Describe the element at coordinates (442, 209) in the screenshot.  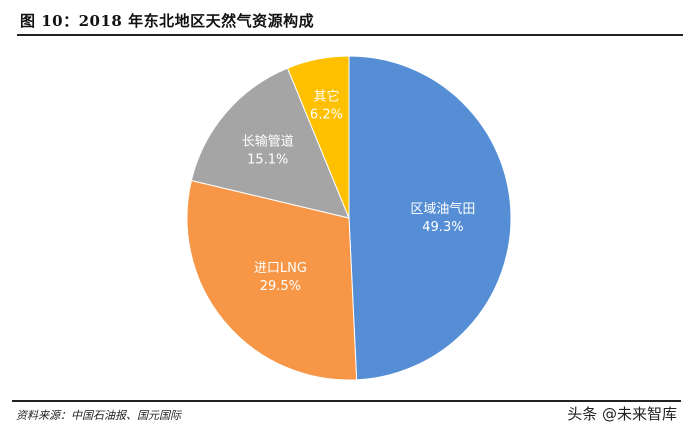
I see `slice-label-name: 区域油气田` at that location.